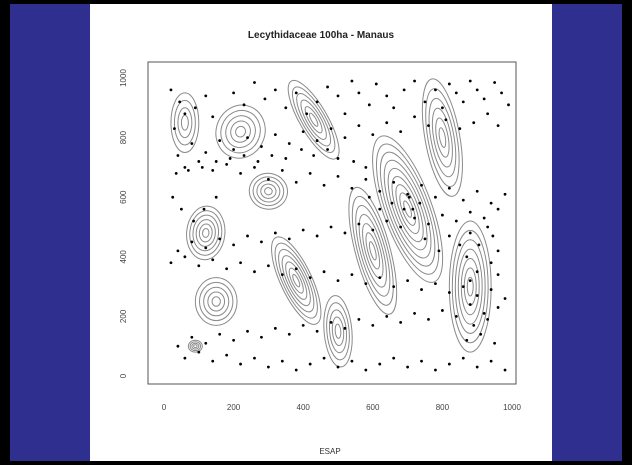 This screenshot has height=465, width=632. Describe the element at coordinates (234, 407) in the screenshot. I see `x-tick-200: 200` at that location.